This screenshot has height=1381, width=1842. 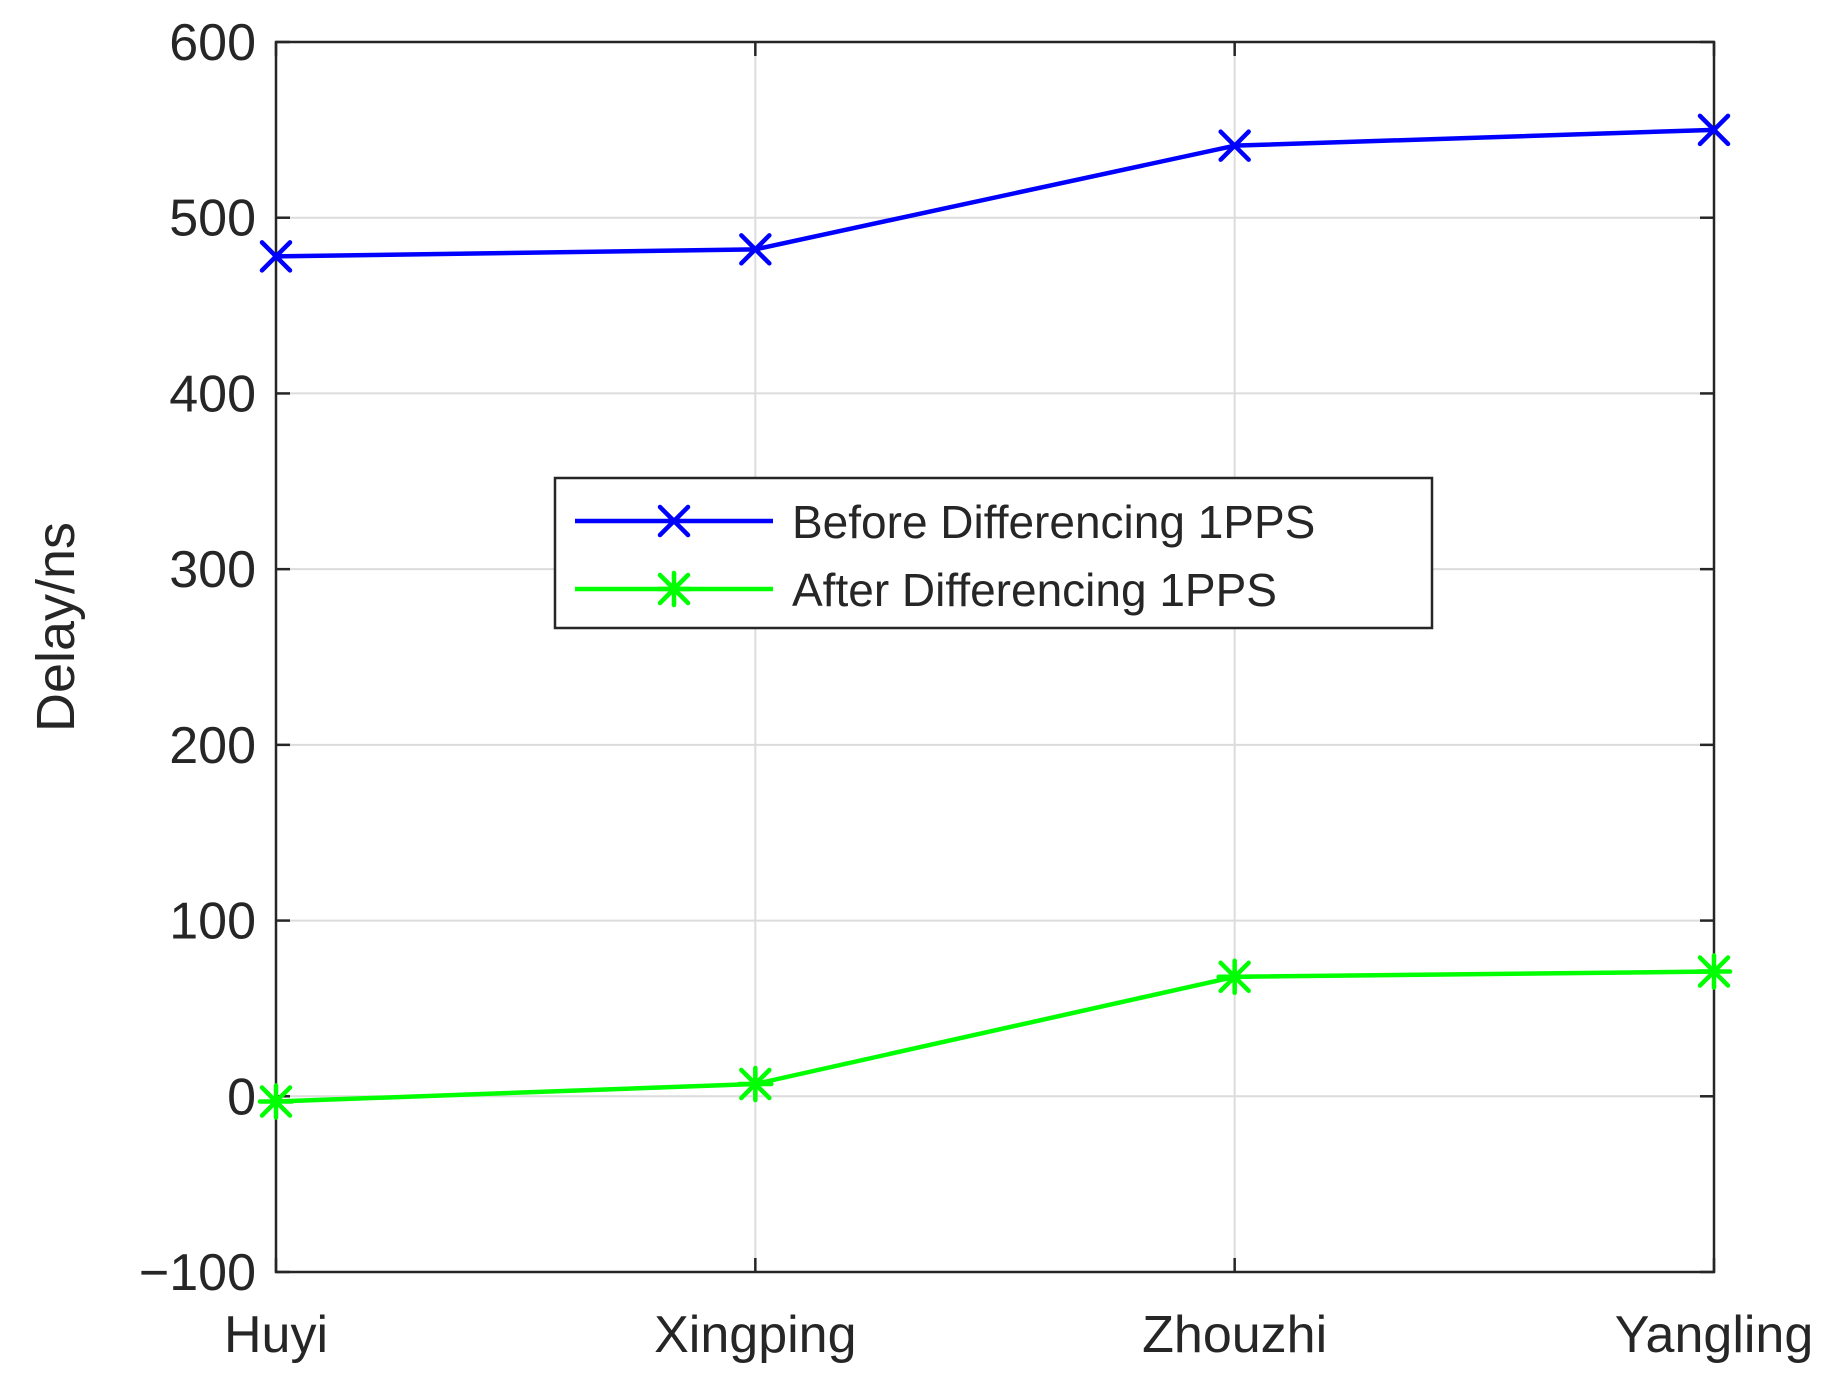 What do you see at coordinates (212, 746) in the screenshot?
I see `y-tick-label: 200` at bounding box center [212, 746].